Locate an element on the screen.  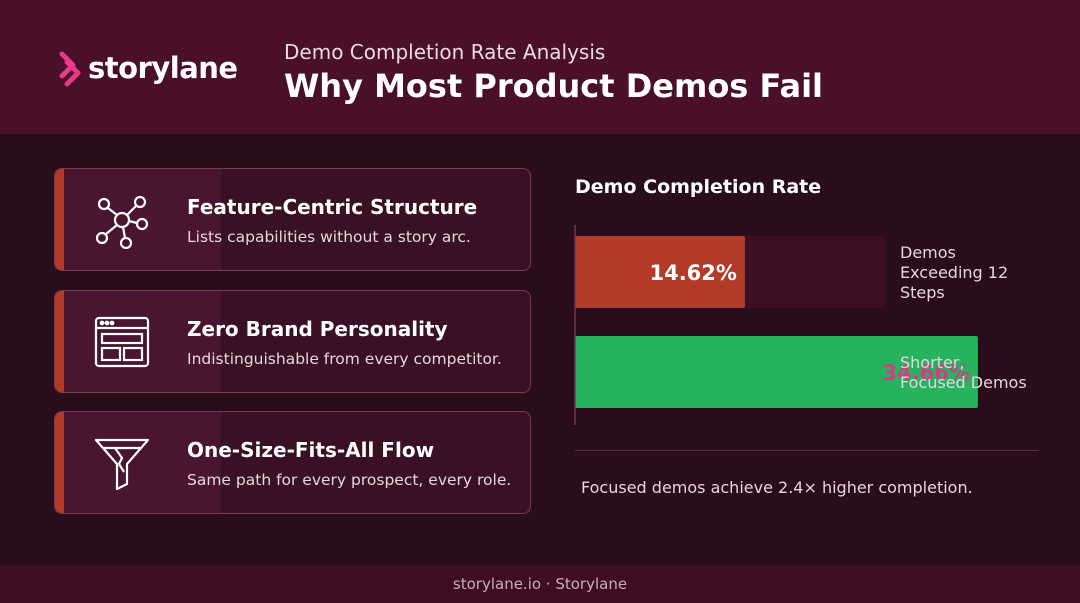
storylane-logo-icon is located at coordinates (70, 69).